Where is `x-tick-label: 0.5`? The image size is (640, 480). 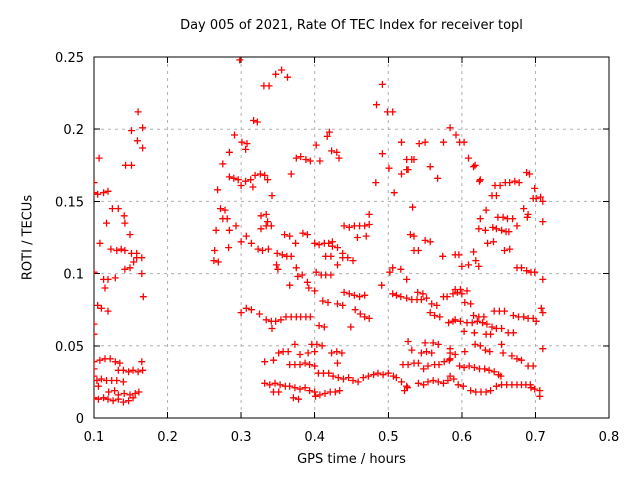 x-tick-label: 0.5 is located at coordinates (388, 437).